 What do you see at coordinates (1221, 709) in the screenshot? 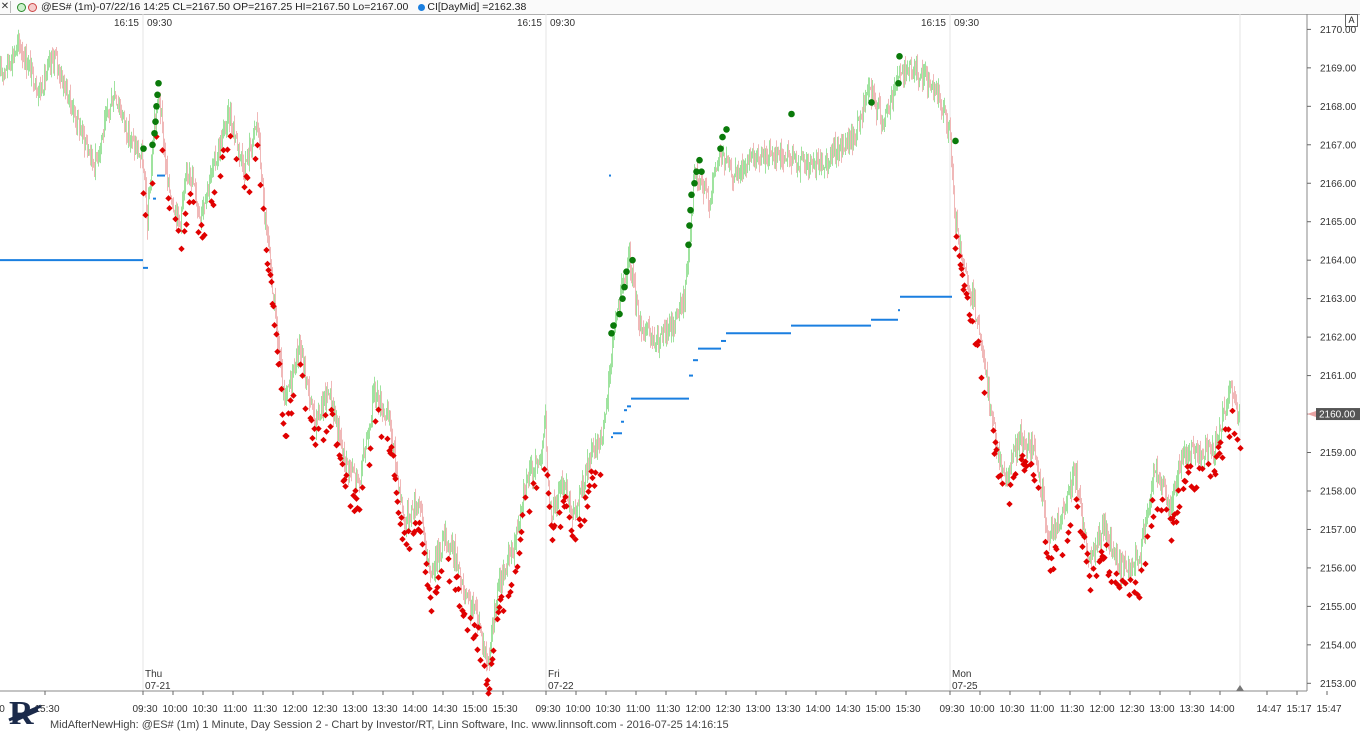
I see `time-tick-label: 14:00` at bounding box center [1221, 709].